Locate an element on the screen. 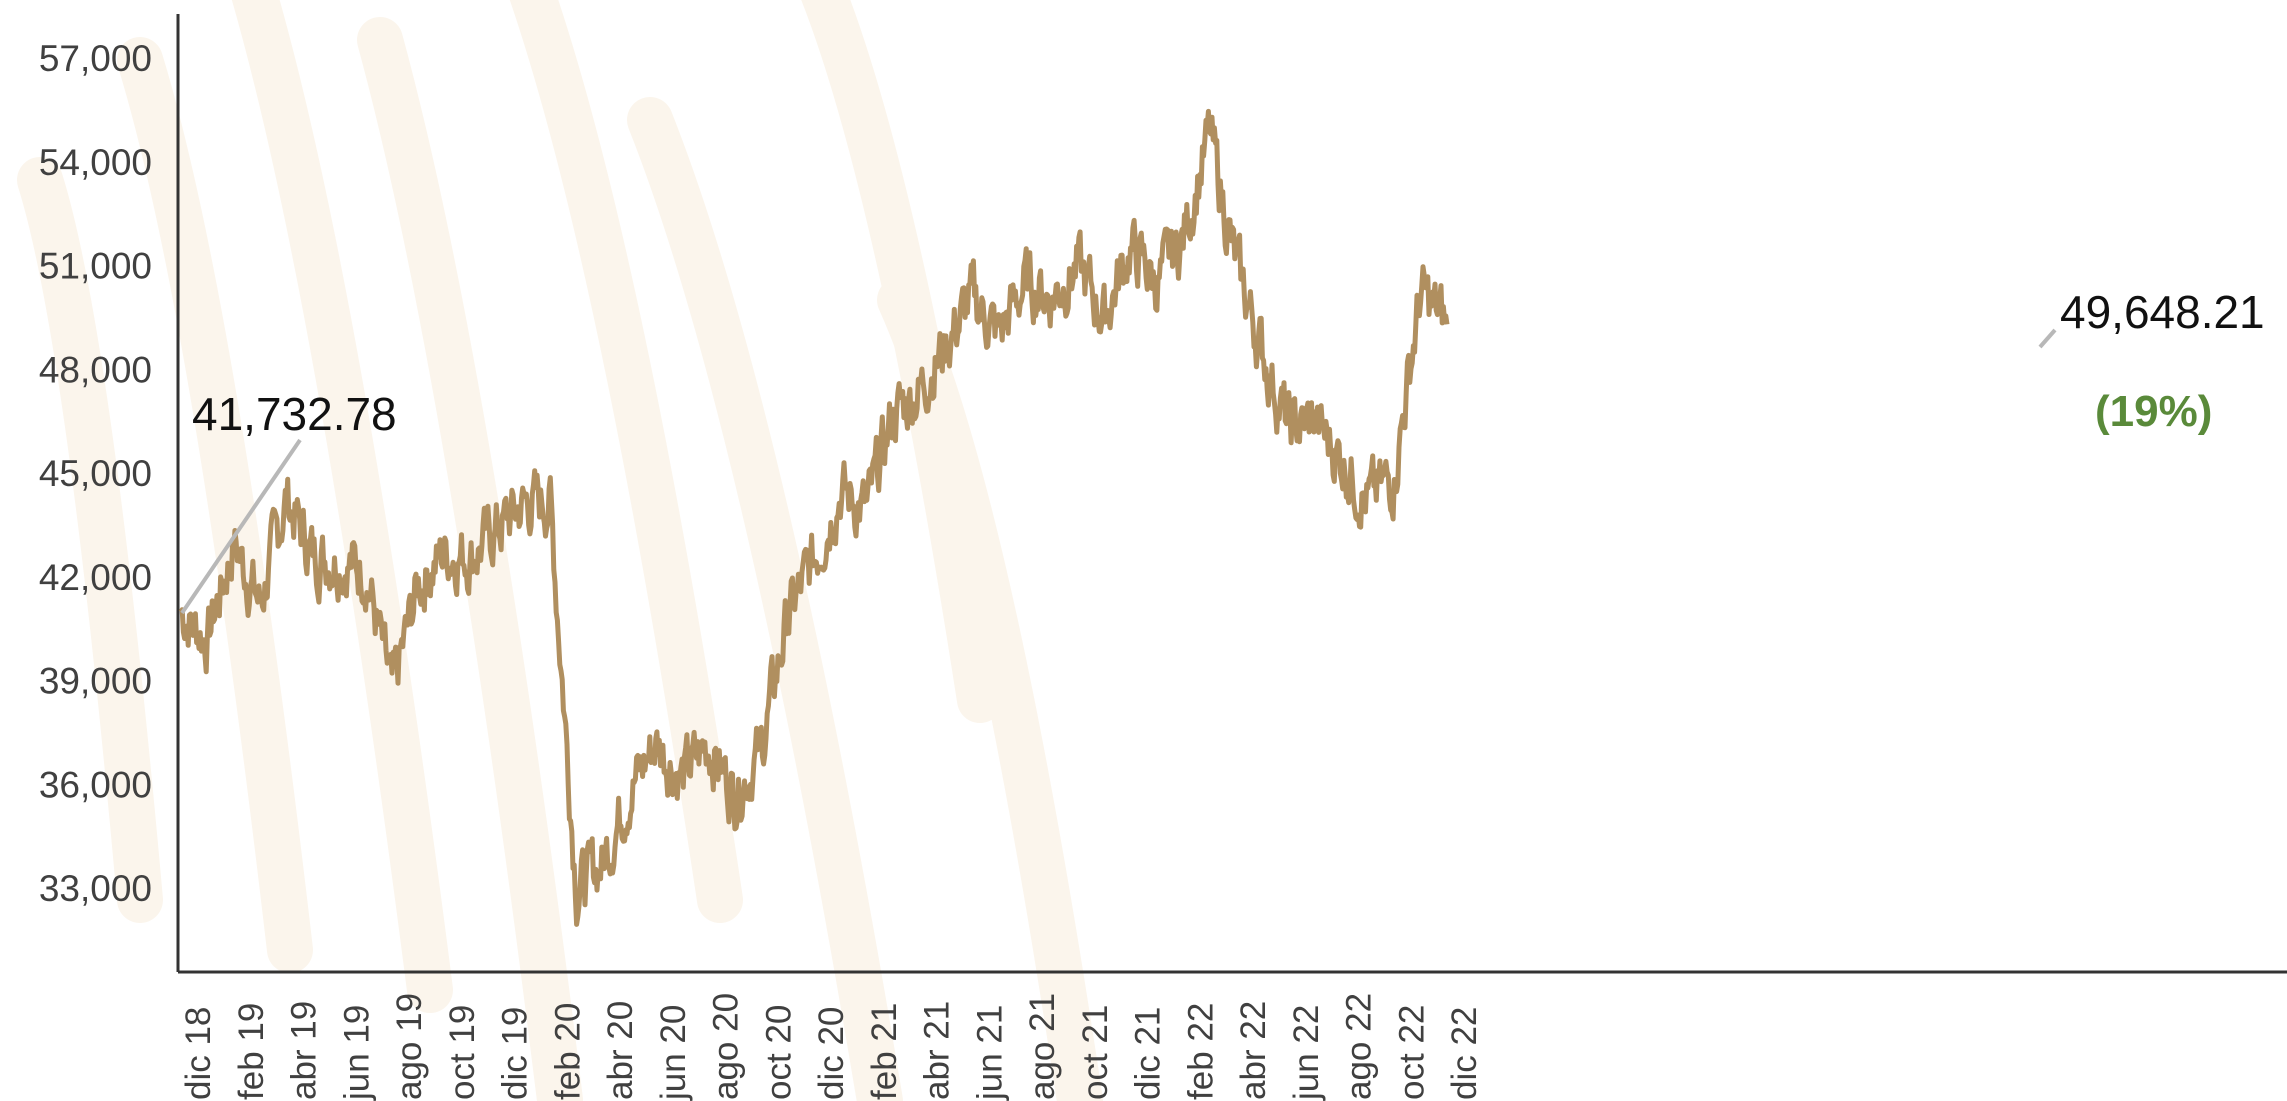  y-tick-label: 45,000 is located at coordinates (95, 473).